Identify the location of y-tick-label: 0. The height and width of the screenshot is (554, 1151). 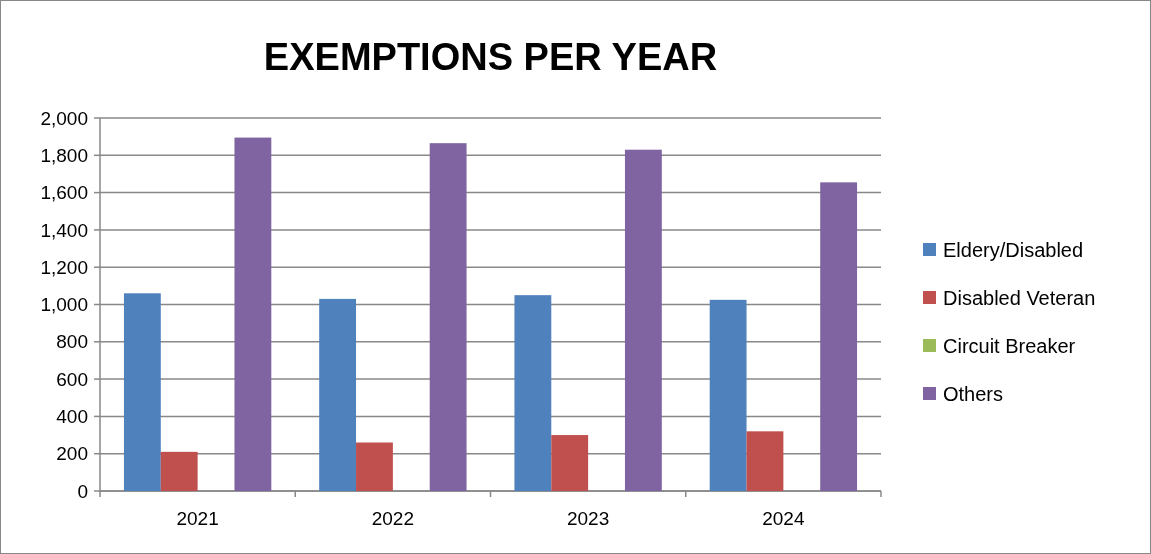
(82, 491).